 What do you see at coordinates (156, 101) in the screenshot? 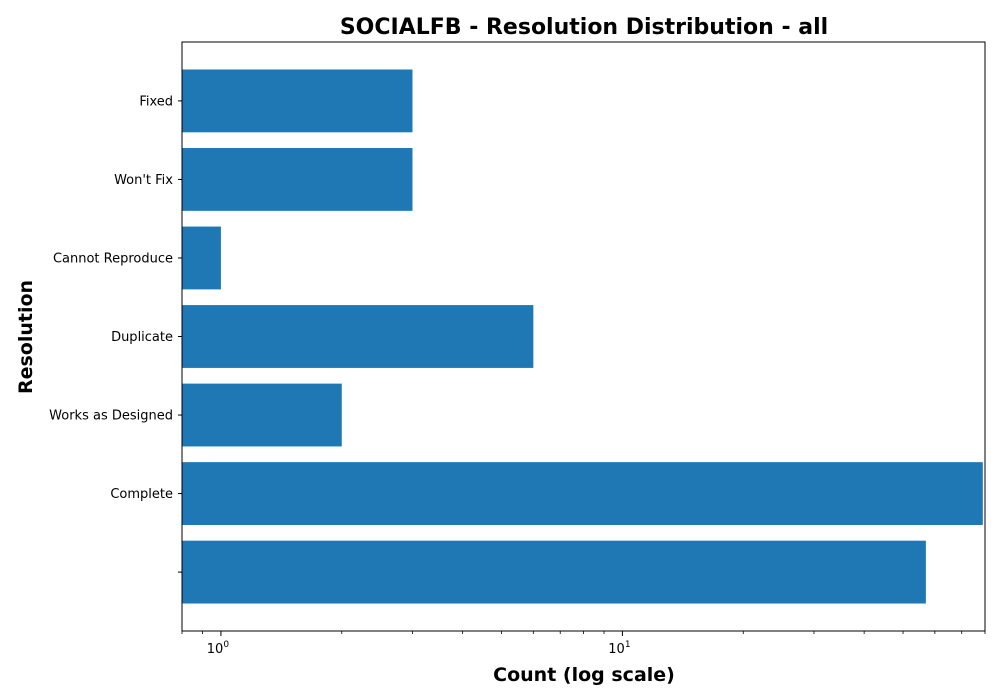
I see `y-tick-label: Fixed` at bounding box center [156, 101].